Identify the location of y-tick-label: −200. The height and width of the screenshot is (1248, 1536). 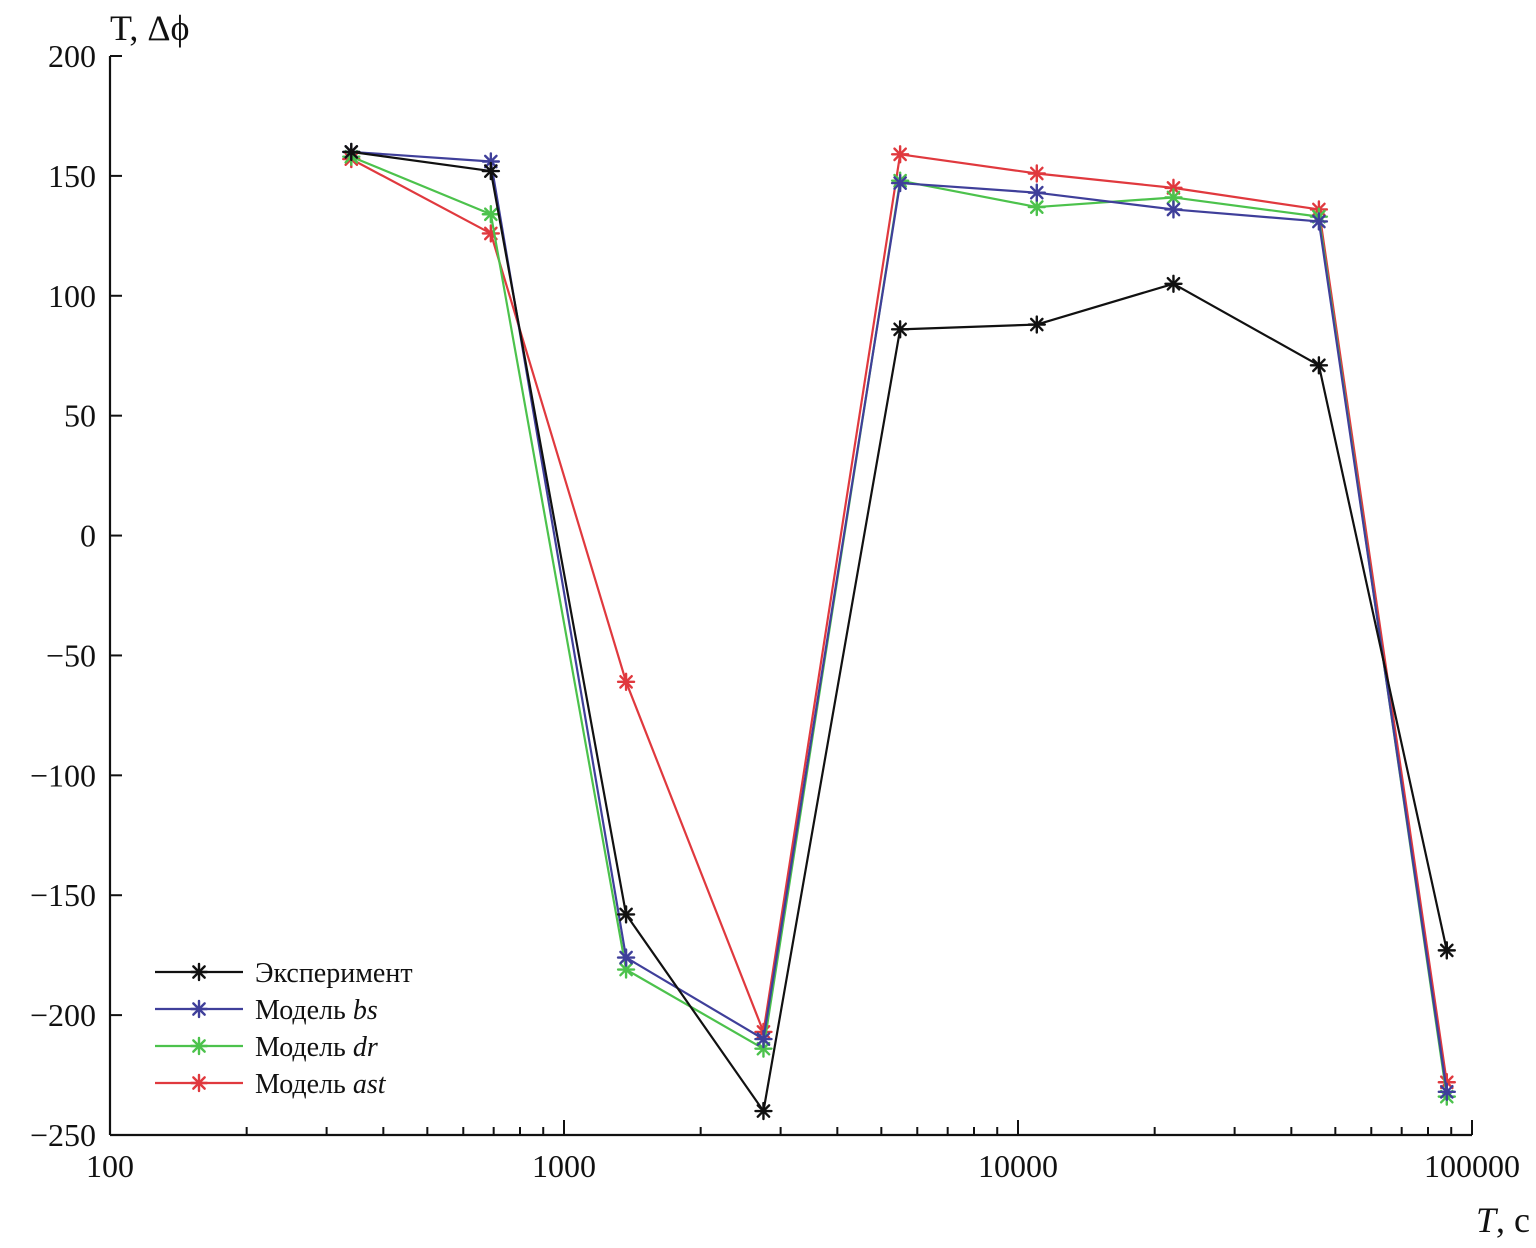
(63, 1015).